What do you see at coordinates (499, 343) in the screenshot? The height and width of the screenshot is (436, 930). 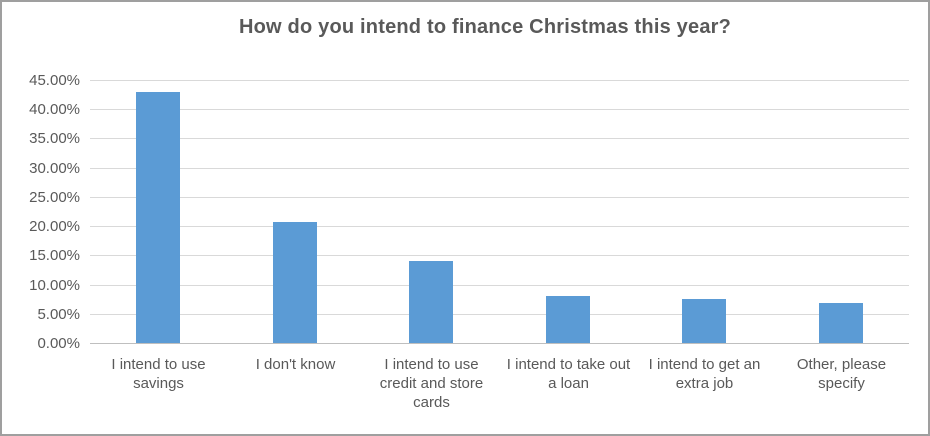 I see `x-axis-line` at bounding box center [499, 343].